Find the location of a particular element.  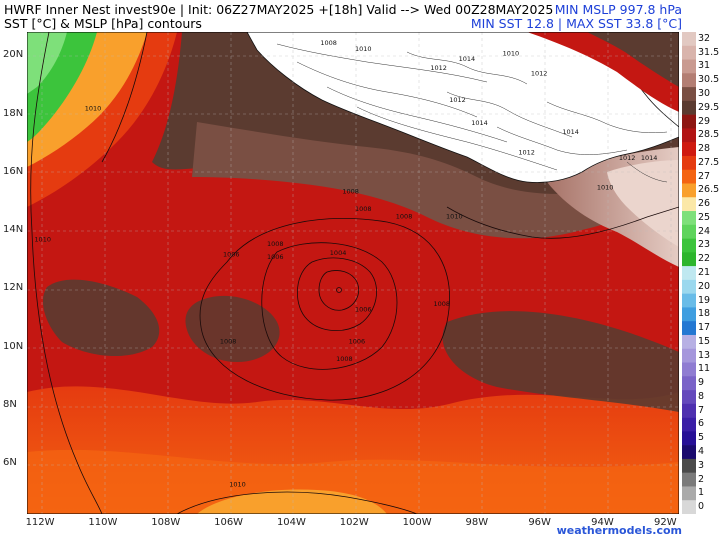

min-mslp-readout: MIN MSLP 997.8 hPa is located at coordinates (618, 9).